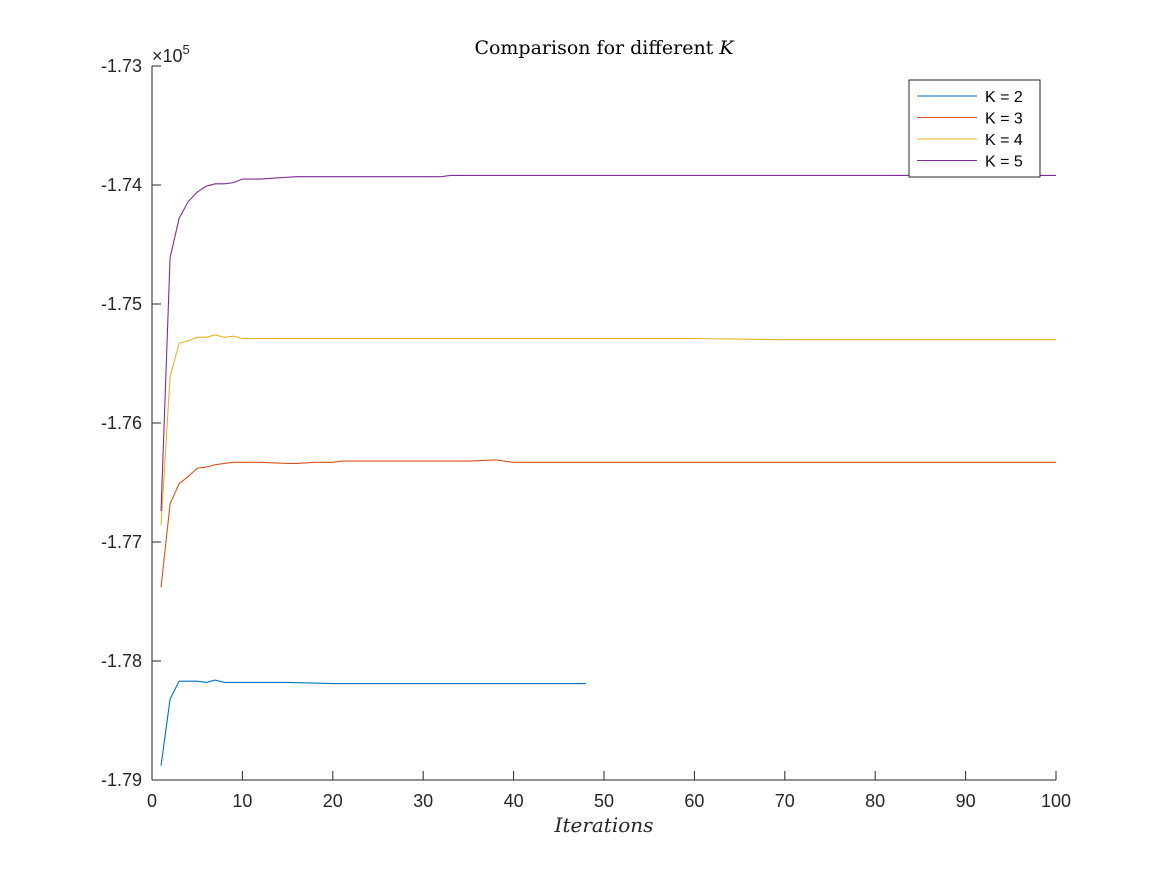 Image resolution: width=1167 pixels, height=875 pixels. What do you see at coordinates (1004, 119) in the screenshot?
I see `legend-label-k3: K = 3` at bounding box center [1004, 119].